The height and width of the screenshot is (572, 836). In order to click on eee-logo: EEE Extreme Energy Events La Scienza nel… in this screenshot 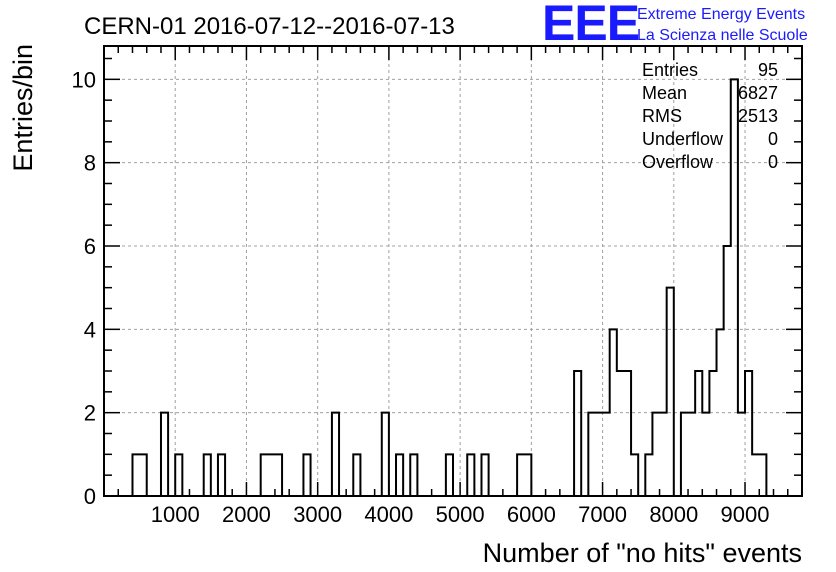, I will do `click(675, 25)`.